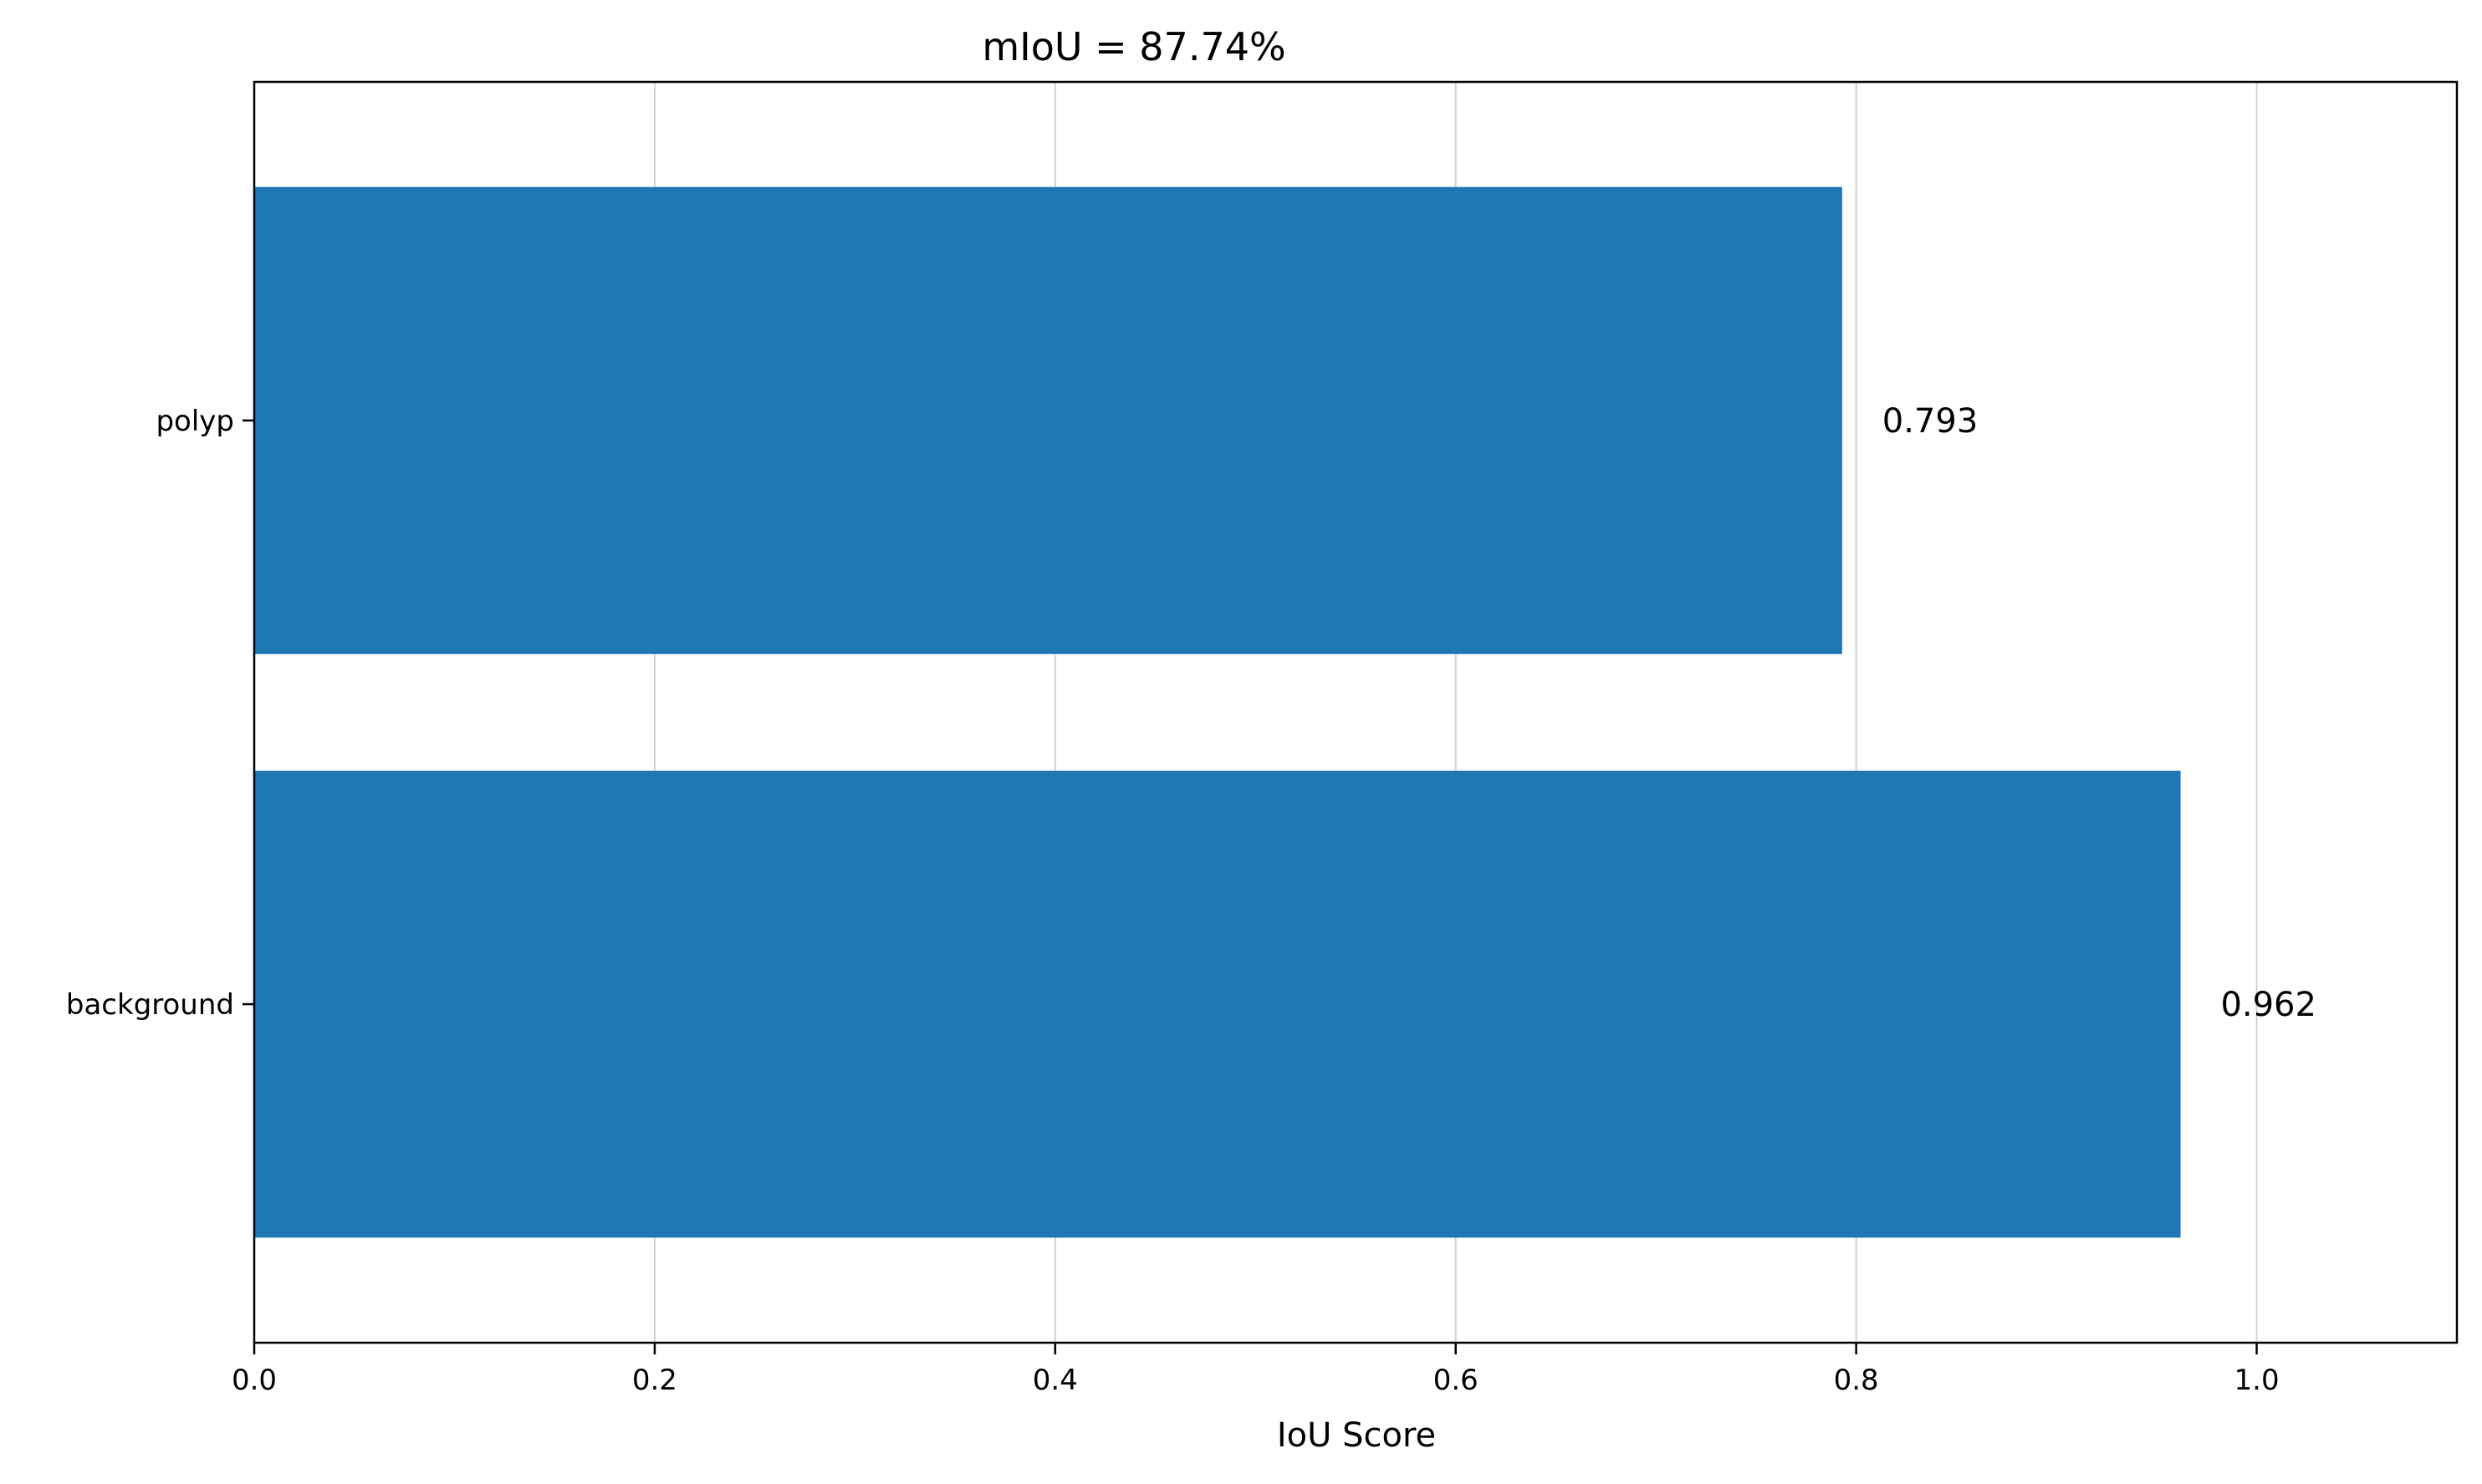 The height and width of the screenshot is (1484, 2482). Describe the element at coordinates (2257, 1380) in the screenshot. I see `x-tick-label: 1.0` at that location.